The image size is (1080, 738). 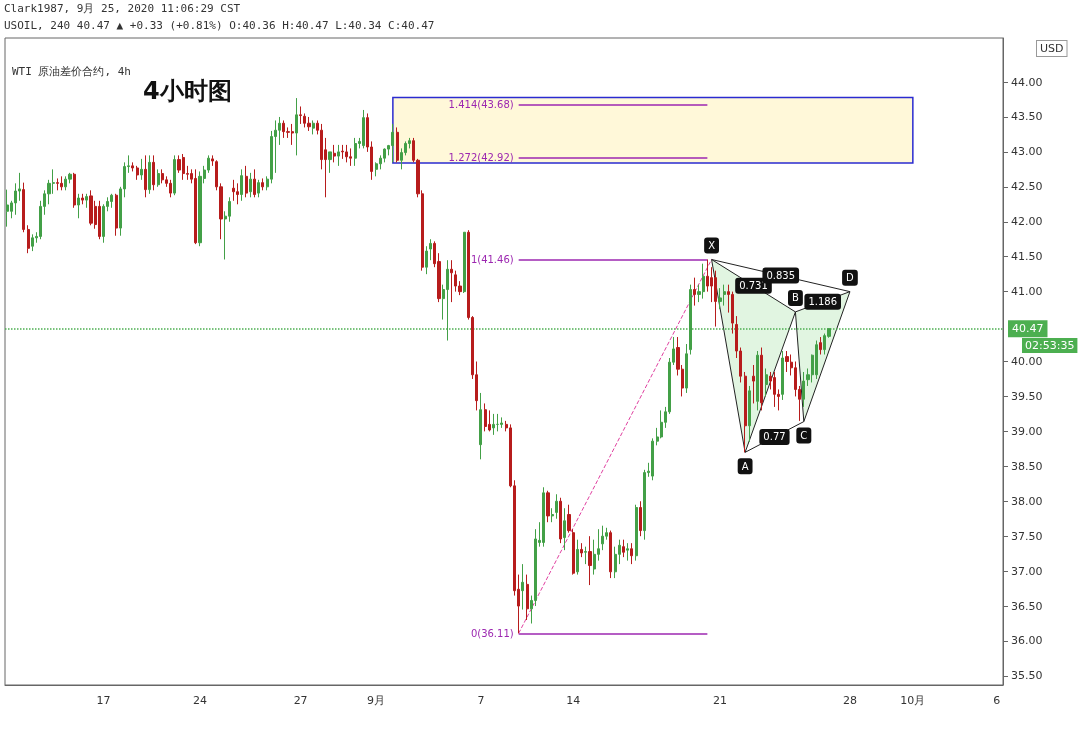 I want to click on y-tick-label: 39.50, so click(x=1027, y=396).